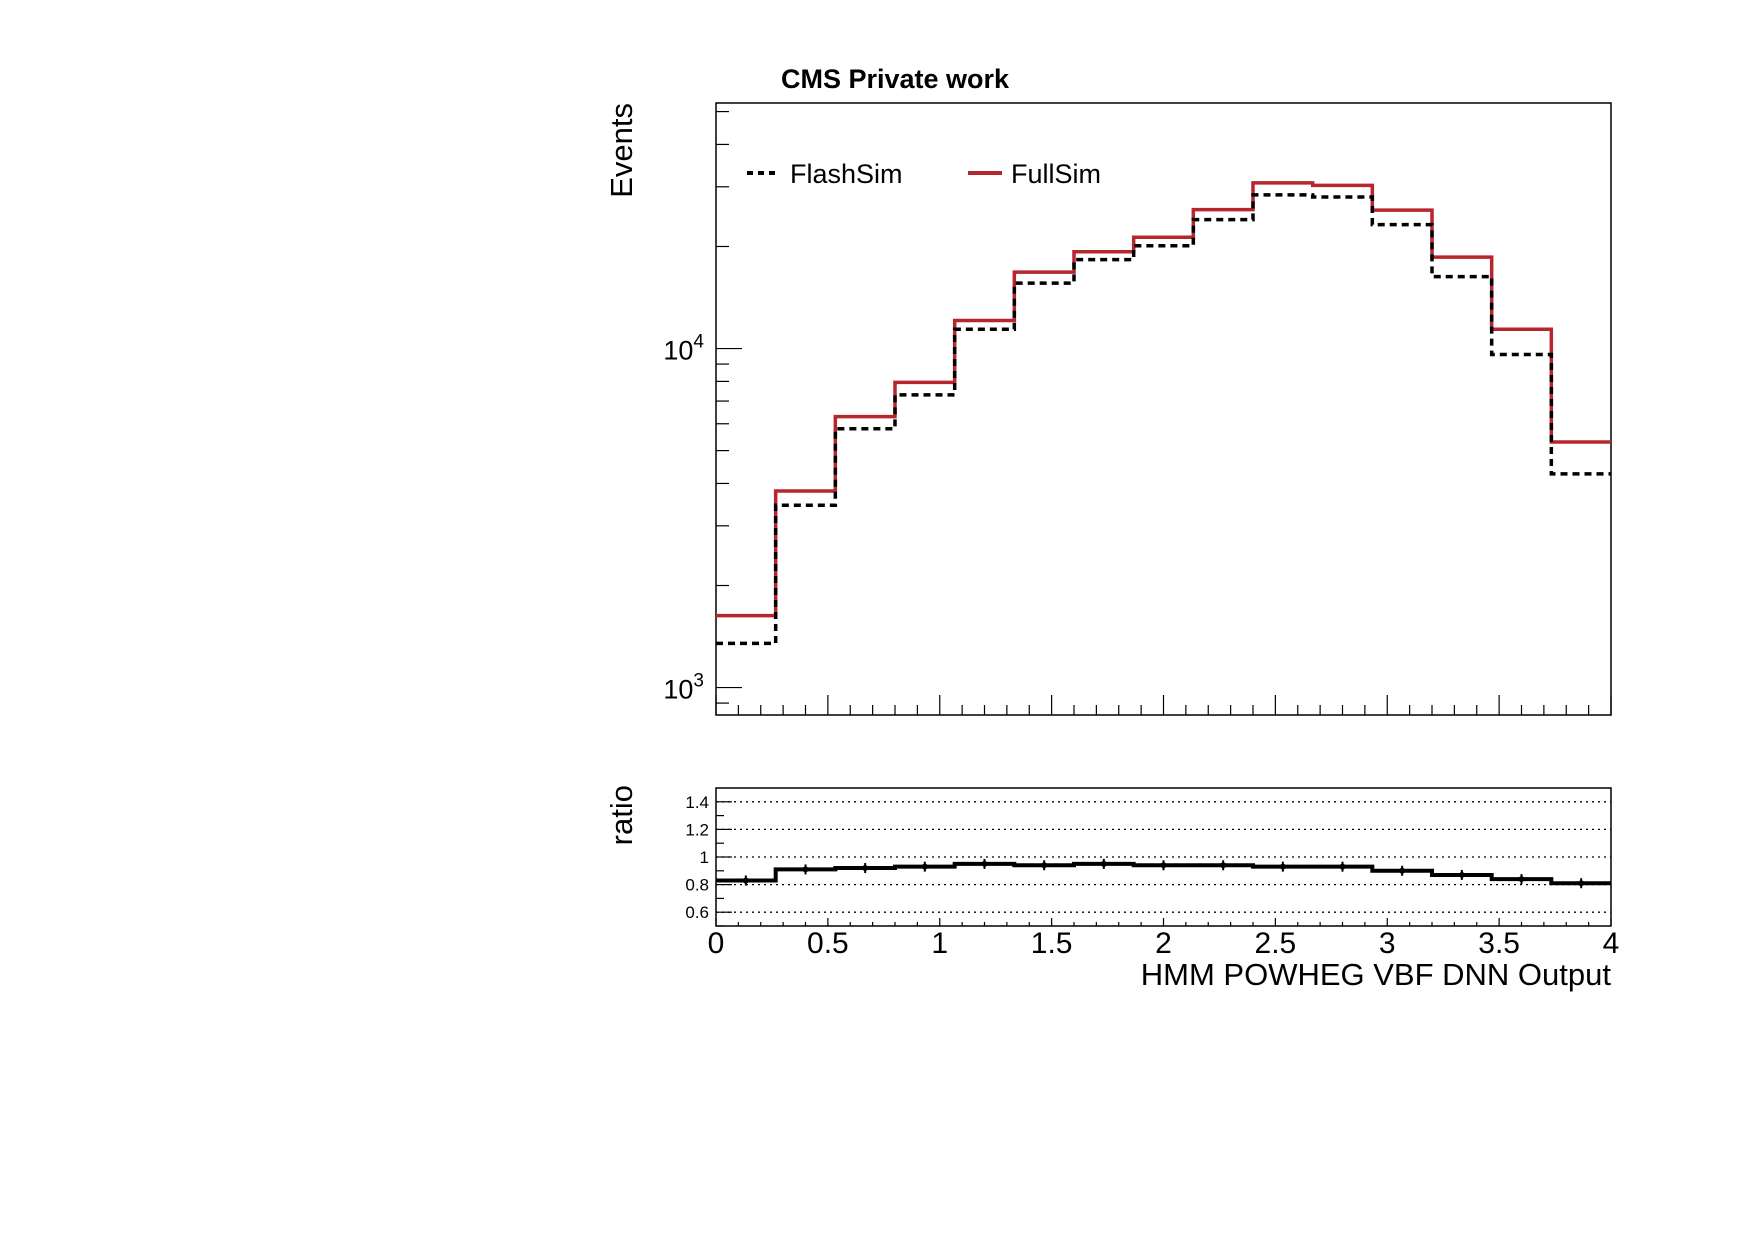 The width and height of the screenshot is (1755, 1240). What do you see at coordinates (1163, 873) in the screenshot?
I see `ratio-series-group` at bounding box center [1163, 873].